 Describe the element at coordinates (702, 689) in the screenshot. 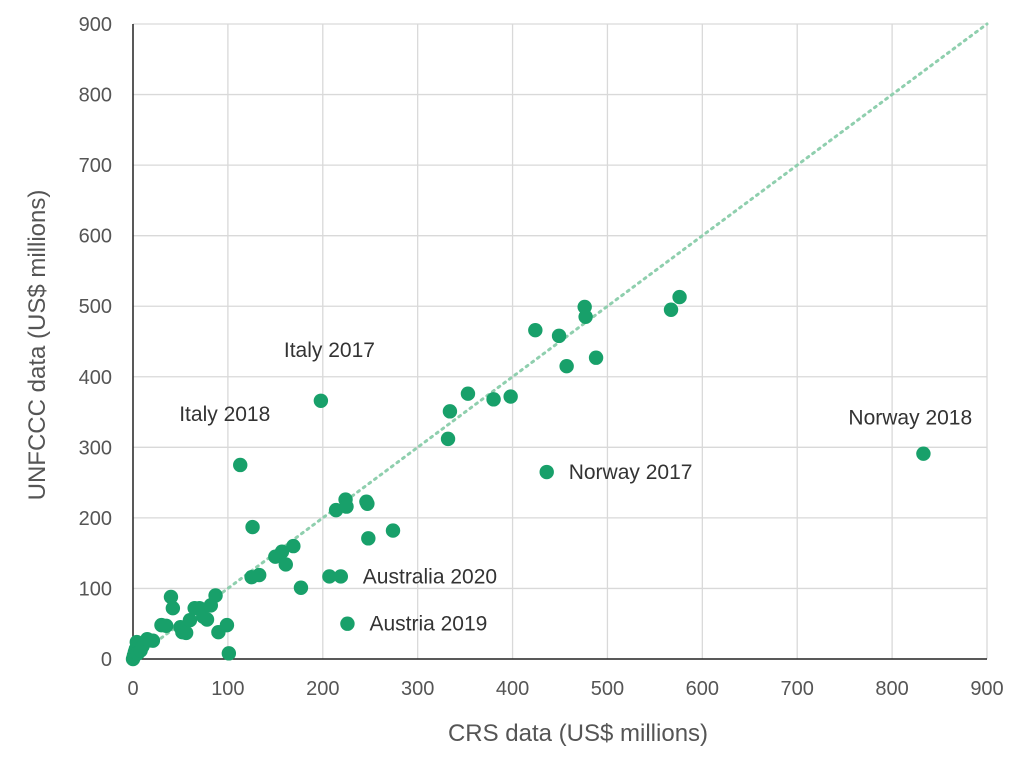

I see `x-tick-label: 600` at that location.